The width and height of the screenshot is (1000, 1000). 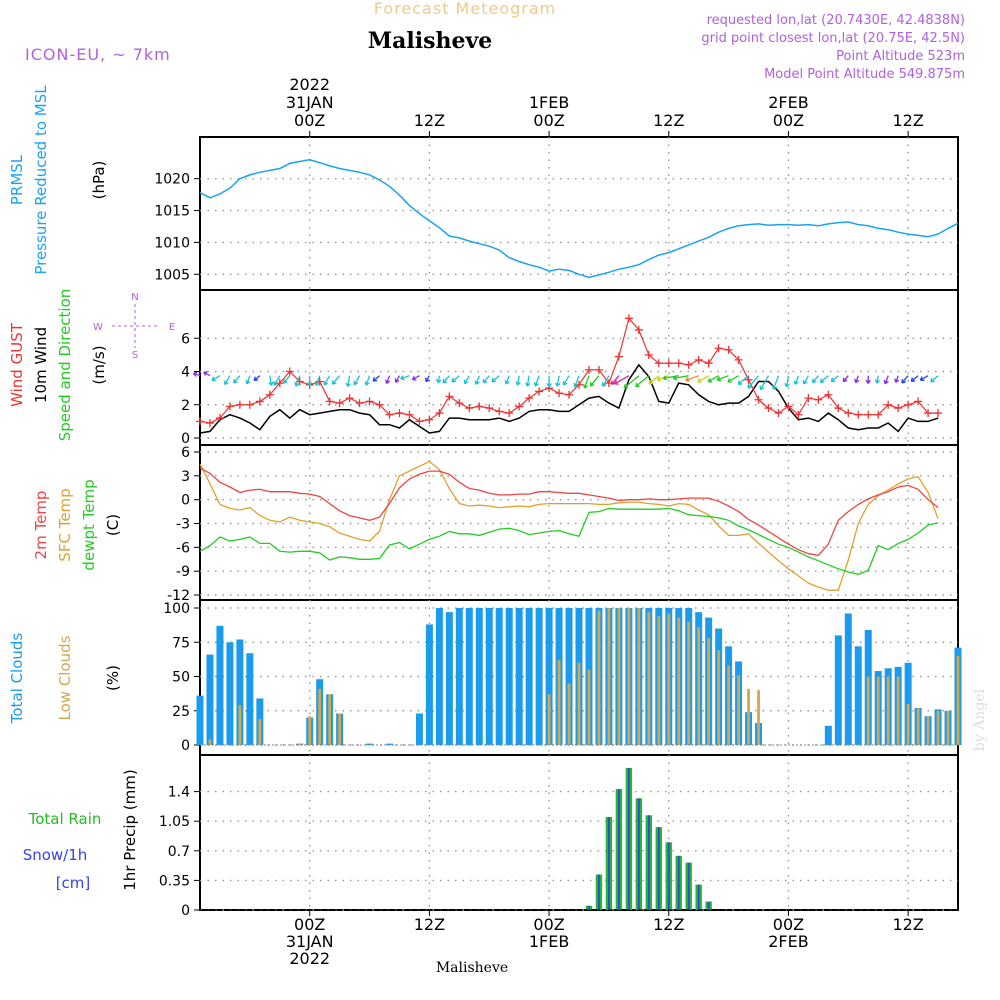 What do you see at coordinates (185, 373) in the screenshot?
I see `y-tick-label: 4` at bounding box center [185, 373].